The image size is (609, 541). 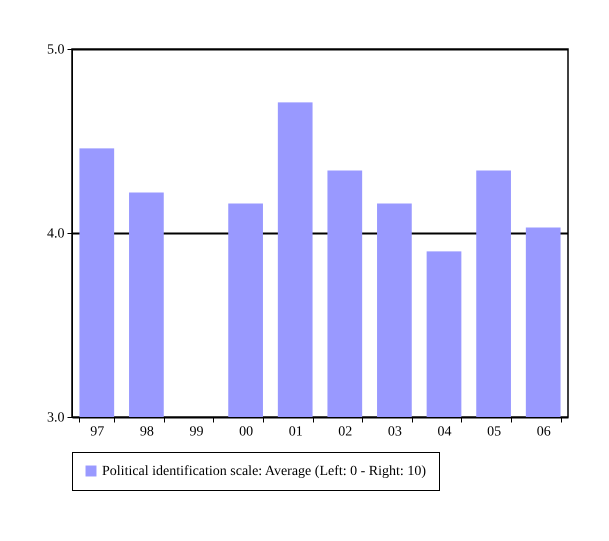 I want to click on legend-label: Political identification scale: Average (Left: 0 - Right: 10), so click(x=264, y=471).